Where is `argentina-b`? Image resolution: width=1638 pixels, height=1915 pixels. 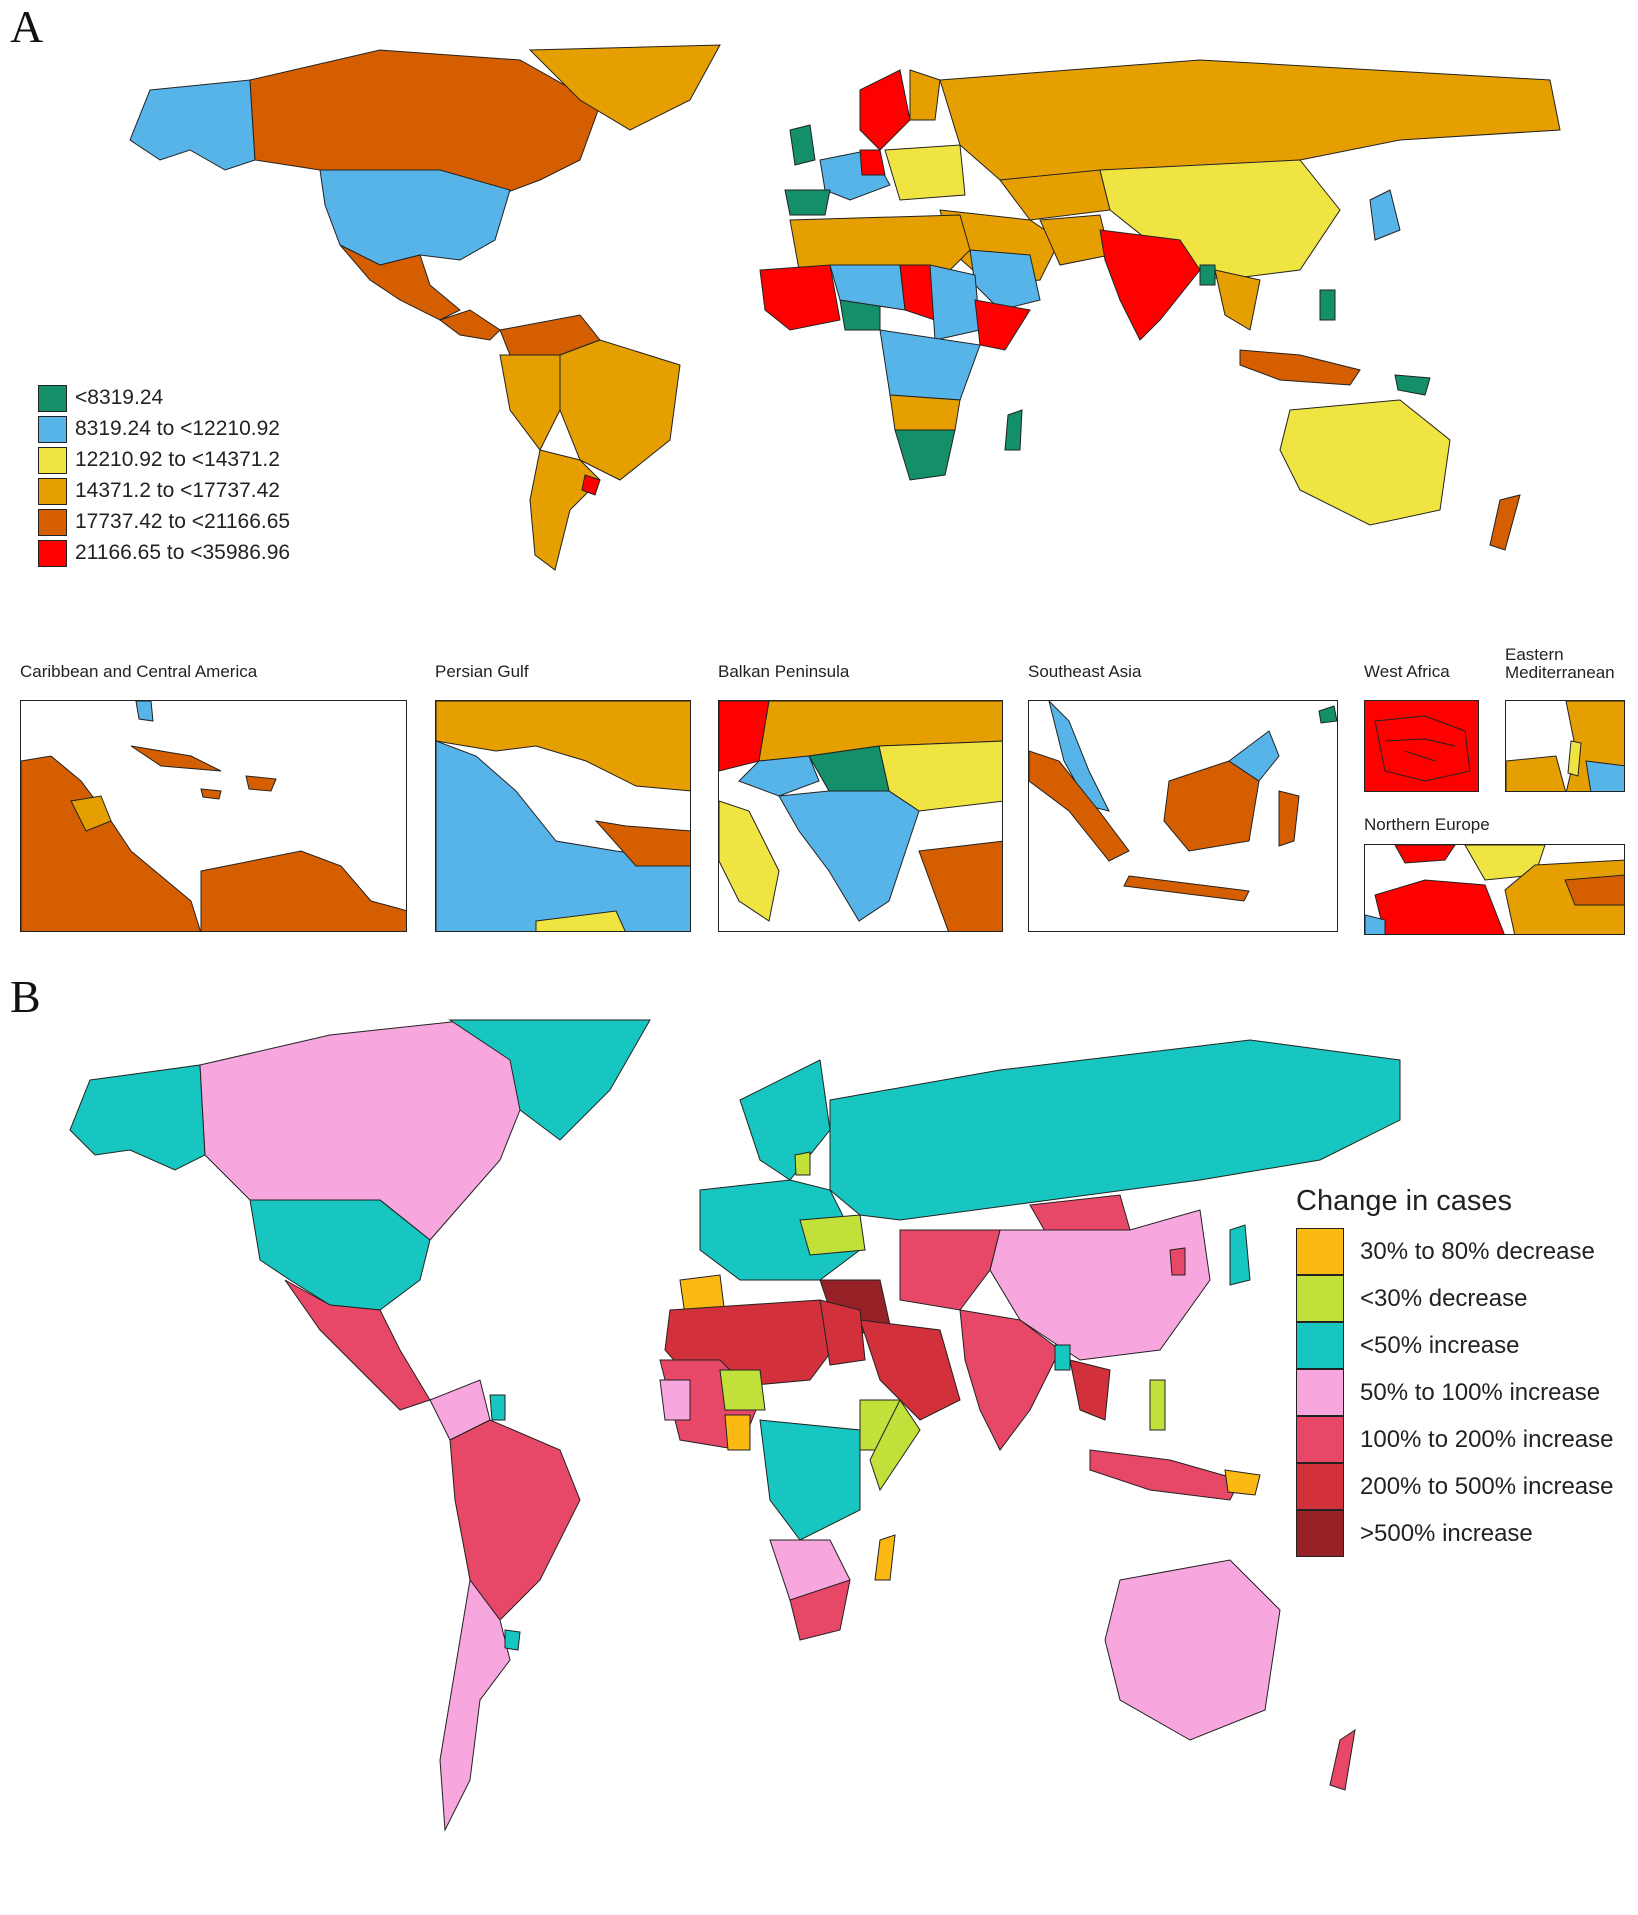 argentina-b is located at coordinates (475, 1705).